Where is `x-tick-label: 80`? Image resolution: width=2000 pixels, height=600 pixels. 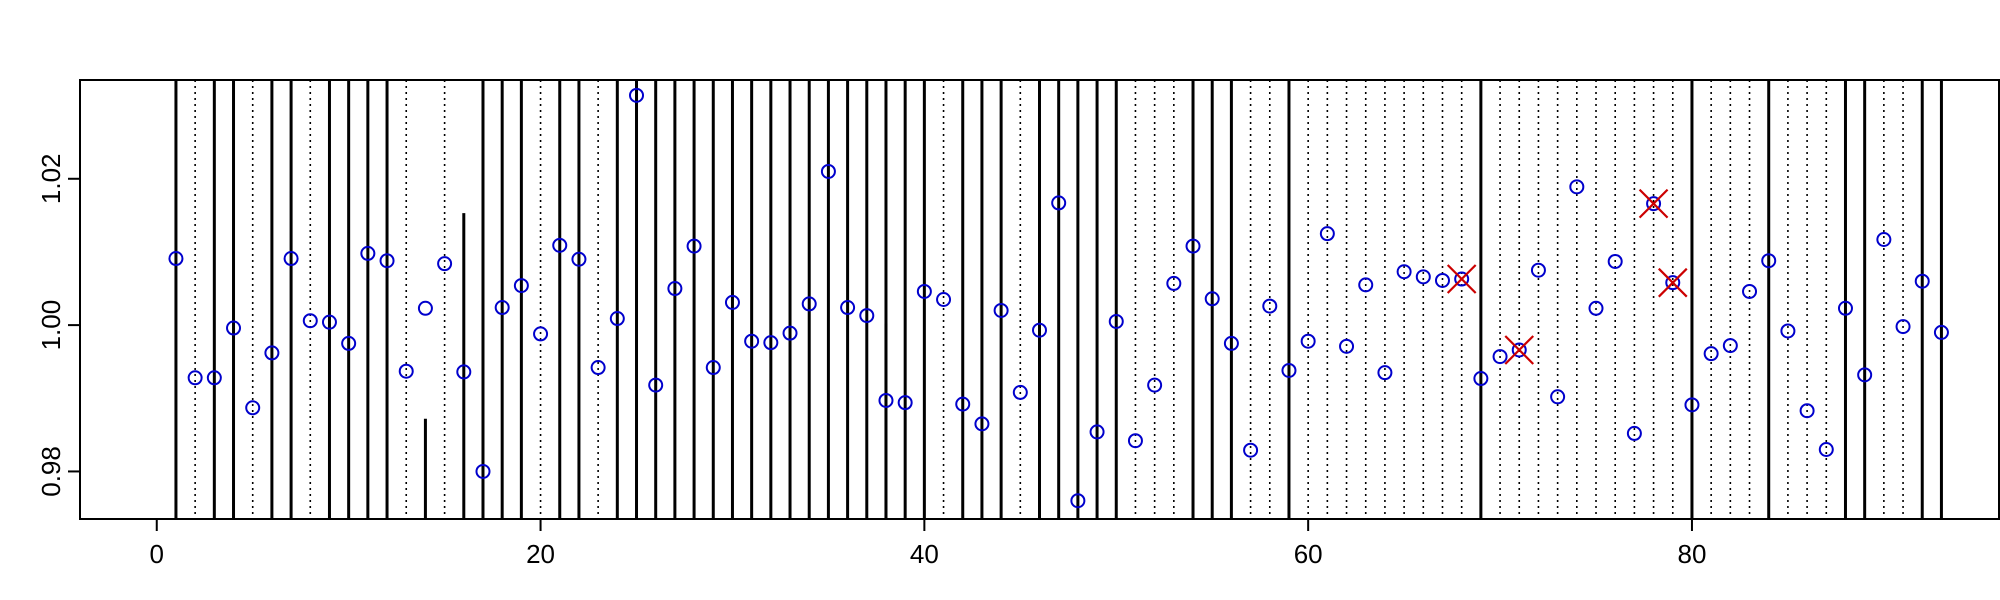
x-tick-label: 80 is located at coordinates (1691, 554).